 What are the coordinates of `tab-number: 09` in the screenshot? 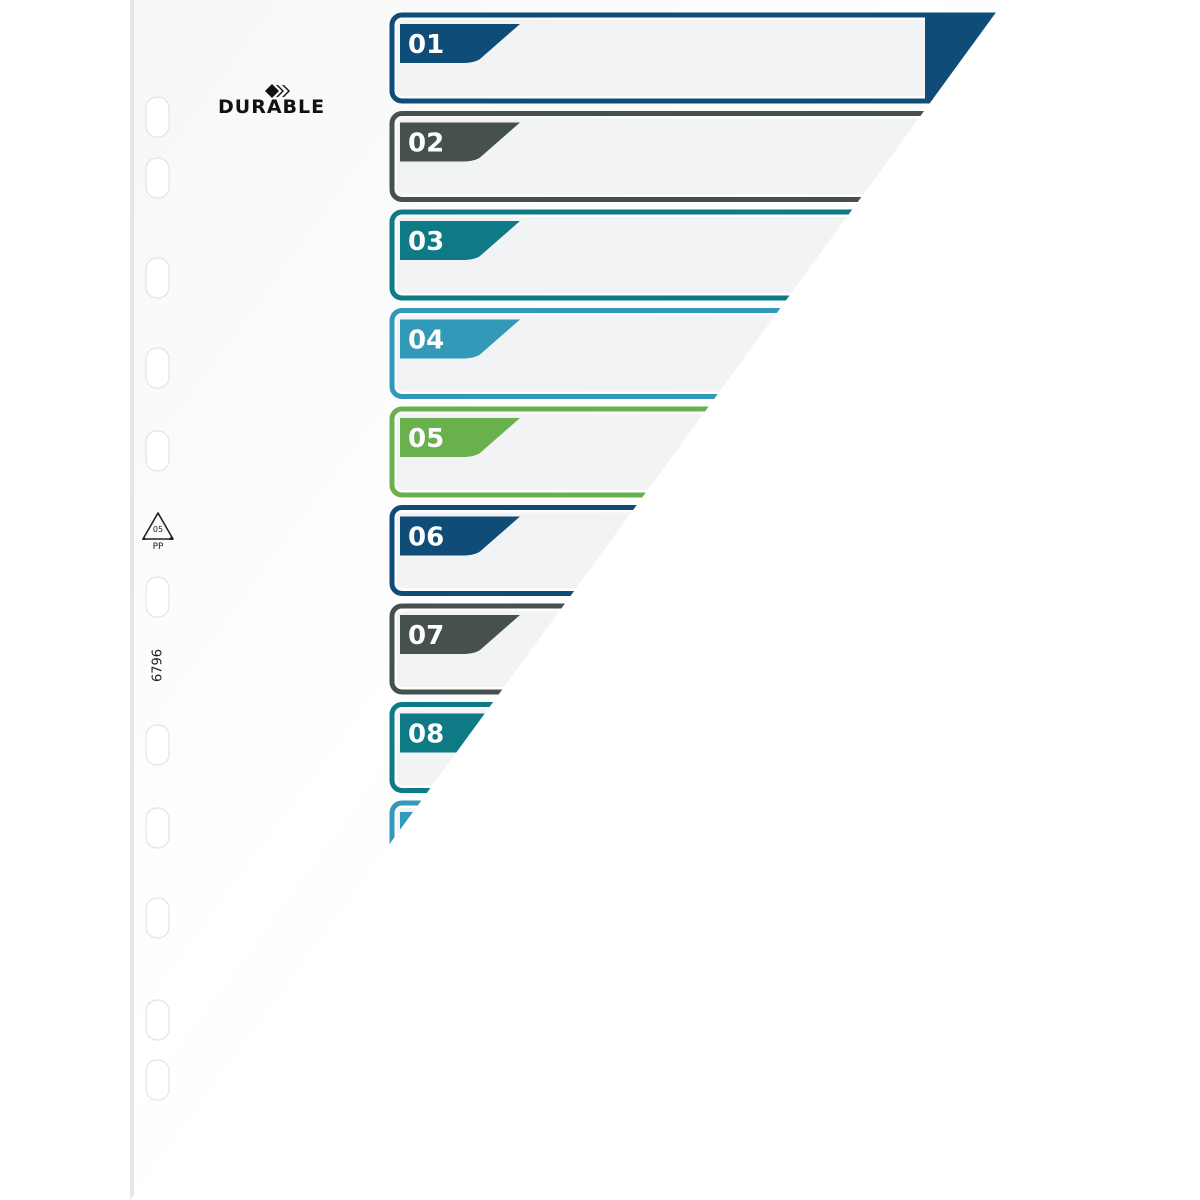 It's located at (426, 833).